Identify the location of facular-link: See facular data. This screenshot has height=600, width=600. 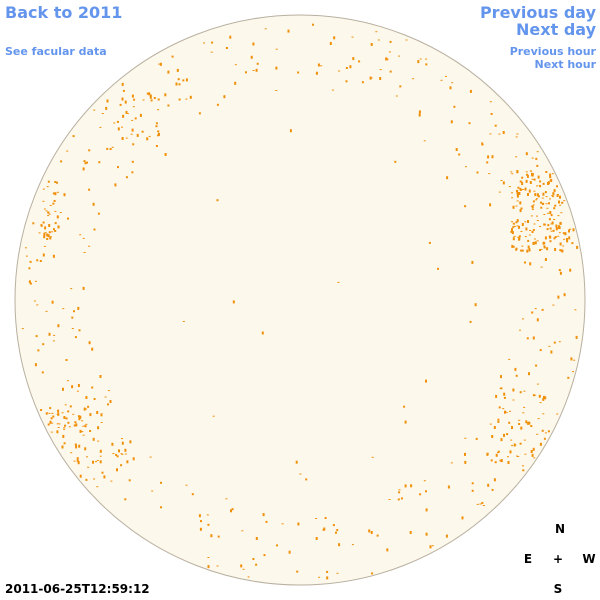
(56, 51).